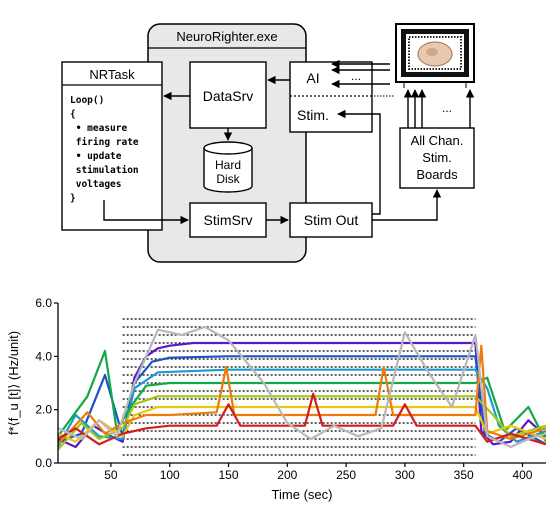 Image resolution: width=546 pixels, height=530 pixels. I want to click on boards-label-2: Stim., so click(437, 157).